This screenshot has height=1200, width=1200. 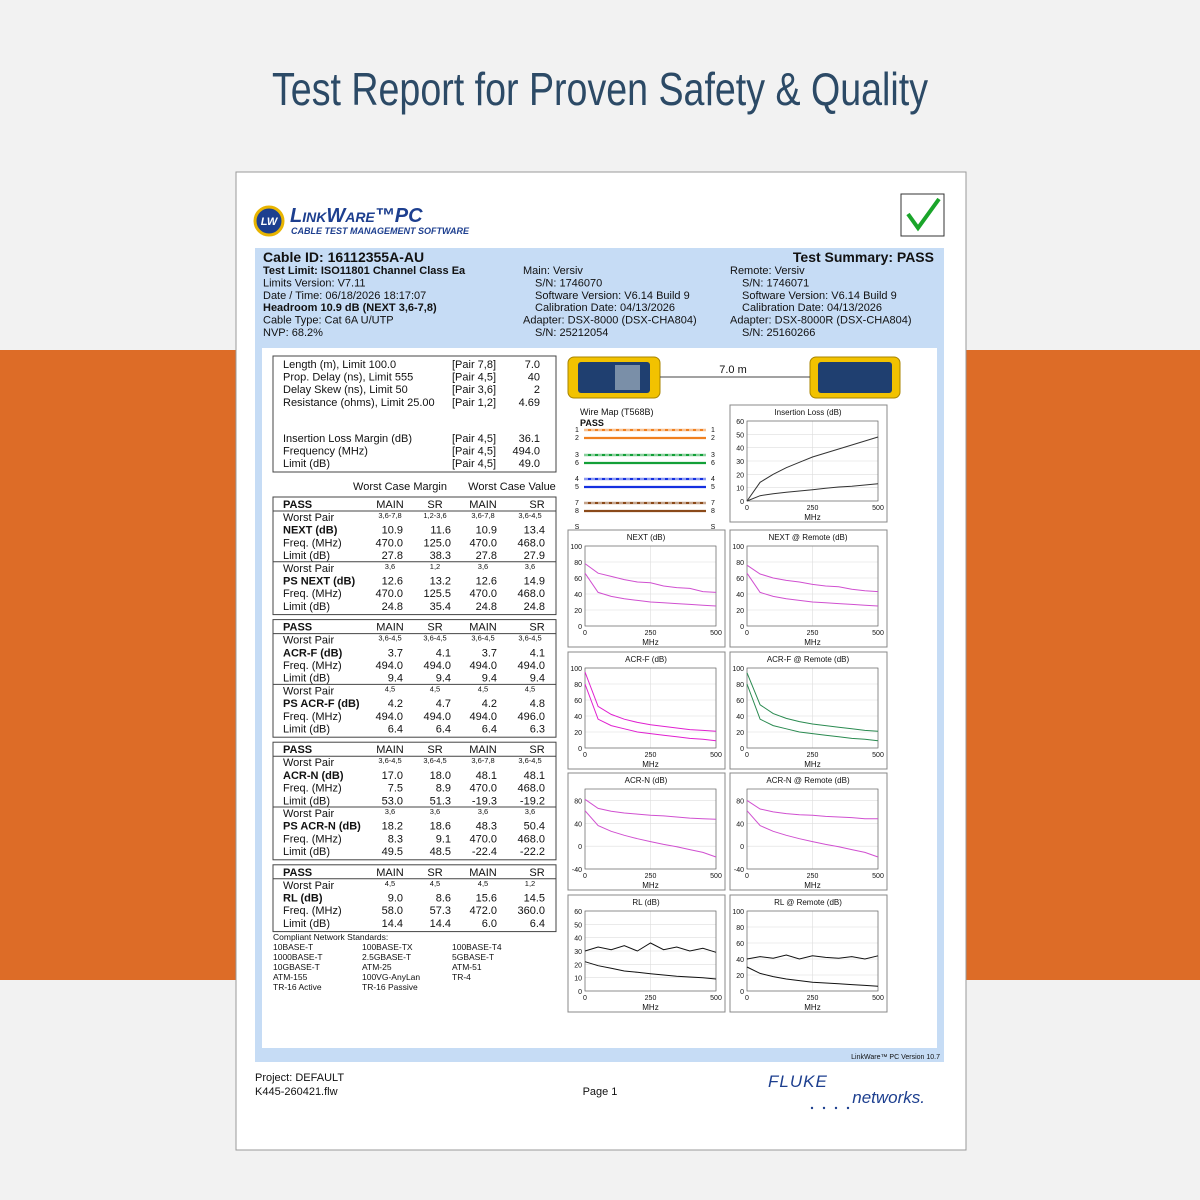 I want to click on row-value: 6.0, so click(x=489, y=924).